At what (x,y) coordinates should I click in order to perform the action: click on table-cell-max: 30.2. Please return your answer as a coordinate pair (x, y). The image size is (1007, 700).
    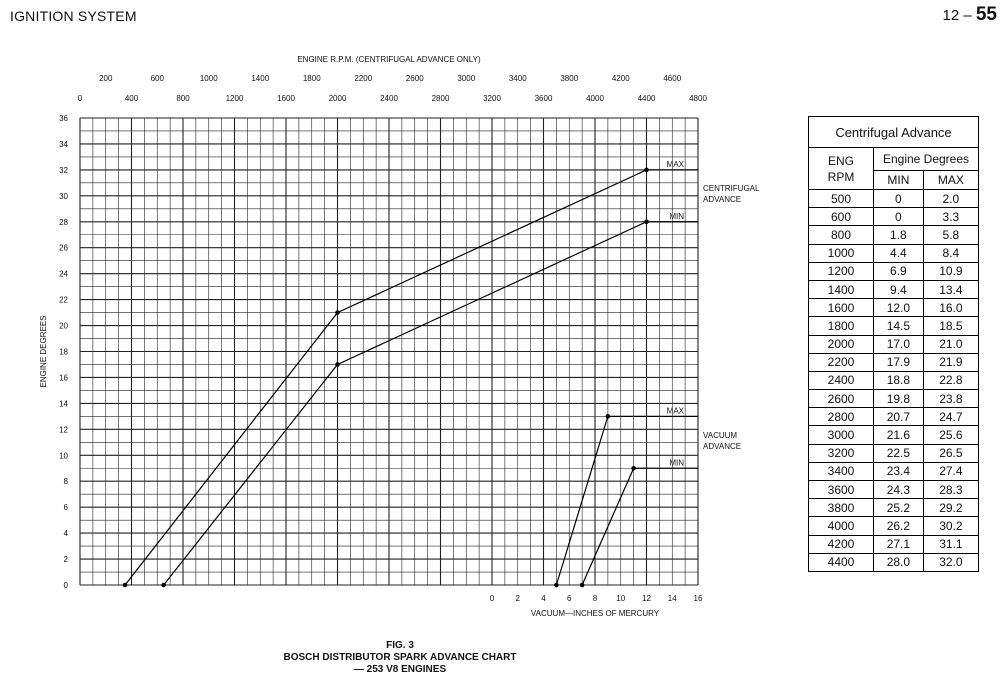
    Looking at the image, I should click on (951, 526).